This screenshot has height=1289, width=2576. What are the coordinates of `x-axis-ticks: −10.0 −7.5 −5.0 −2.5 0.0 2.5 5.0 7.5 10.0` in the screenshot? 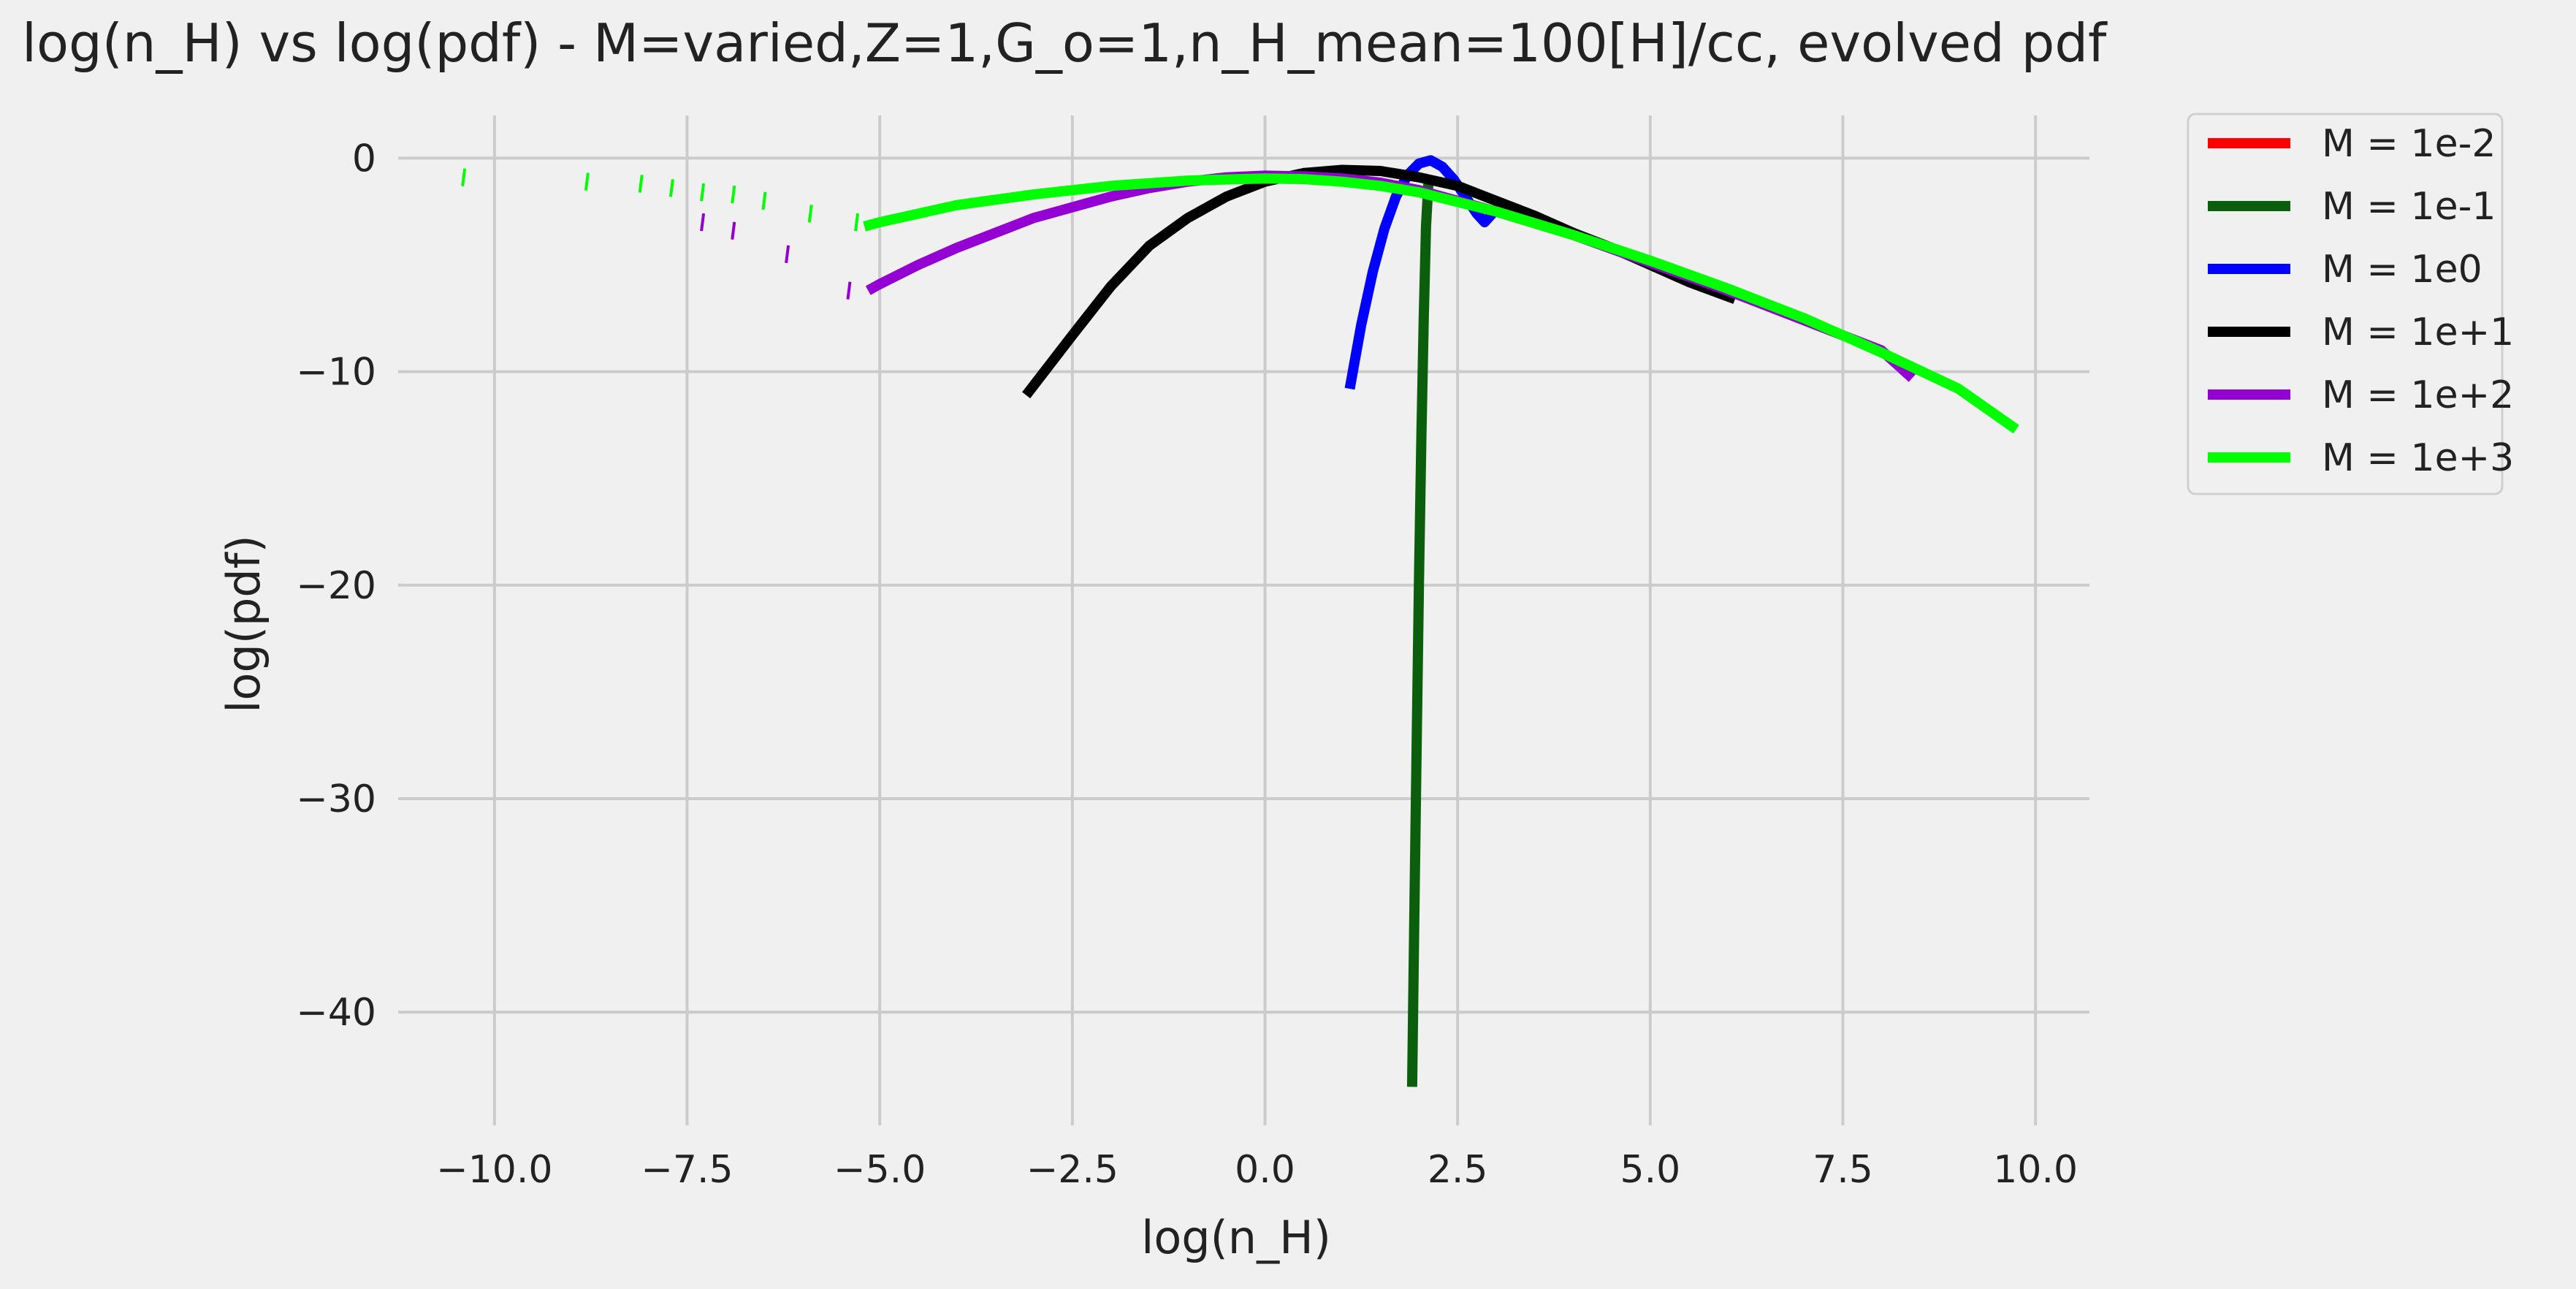 It's located at (1257, 1170).